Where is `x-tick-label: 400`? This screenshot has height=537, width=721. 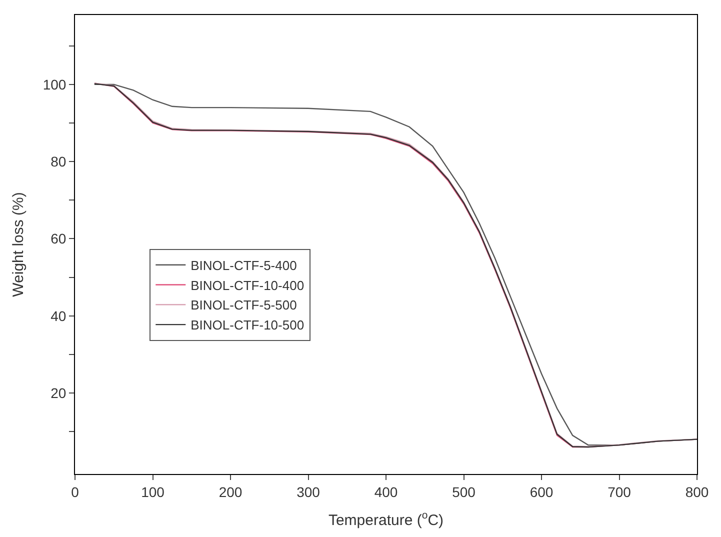 x-tick-label: 400 is located at coordinates (386, 492).